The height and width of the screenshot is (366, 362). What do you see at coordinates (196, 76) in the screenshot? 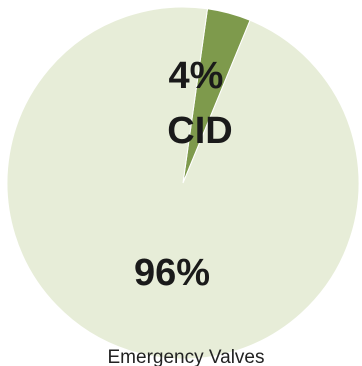
I see `slice-label-cid-percent: 4%` at bounding box center [196, 76].